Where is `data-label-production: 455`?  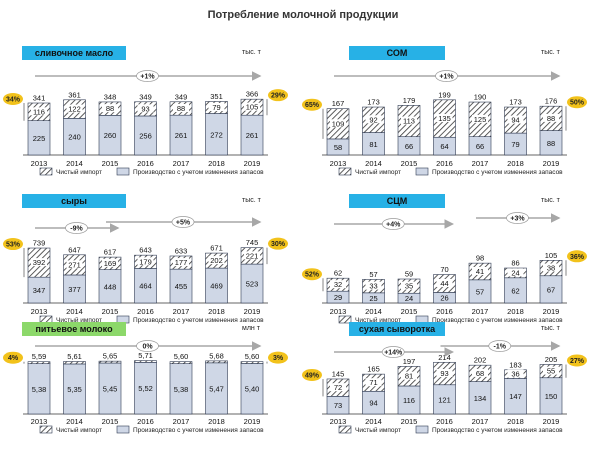
data-label-production: 455 is located at coordinates (181, 286).